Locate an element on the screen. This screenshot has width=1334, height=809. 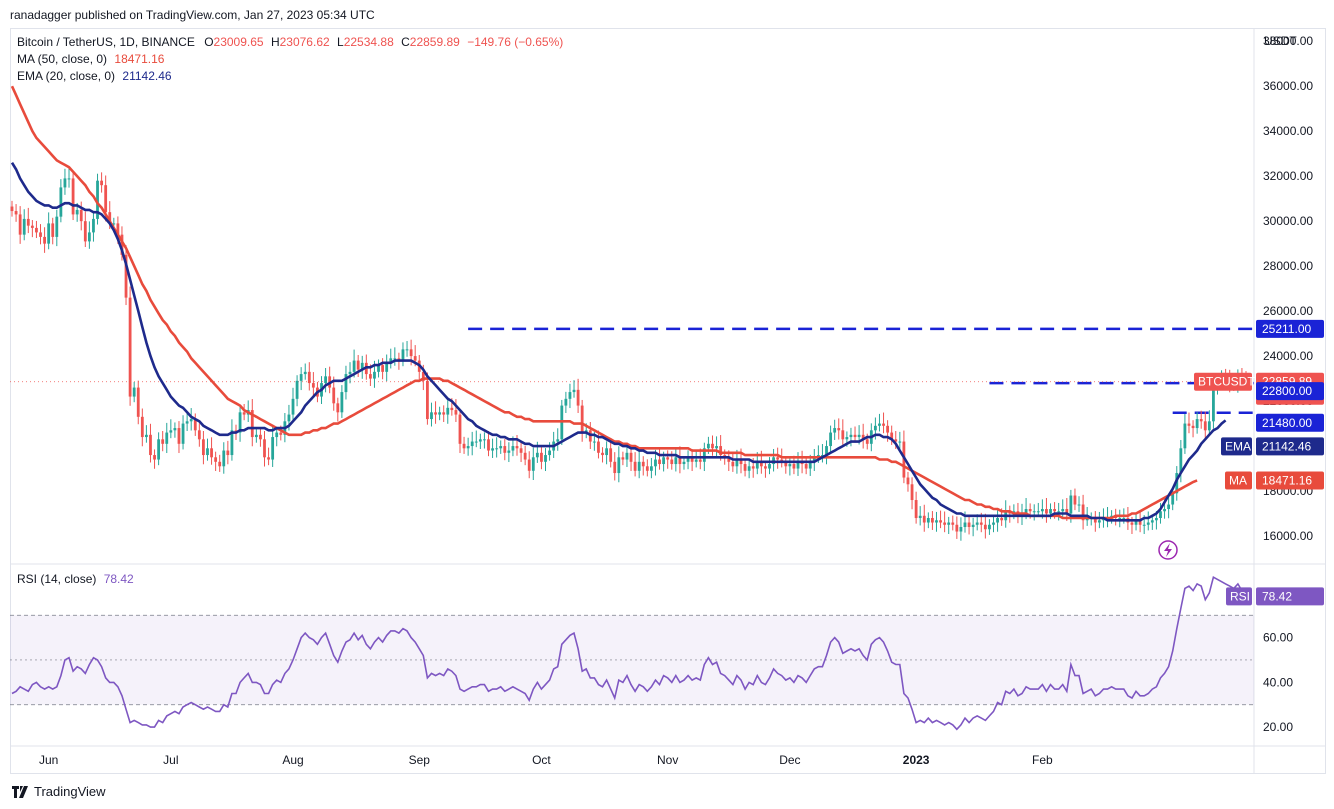
svg-text: MA is located at coordinates (1238, 480).